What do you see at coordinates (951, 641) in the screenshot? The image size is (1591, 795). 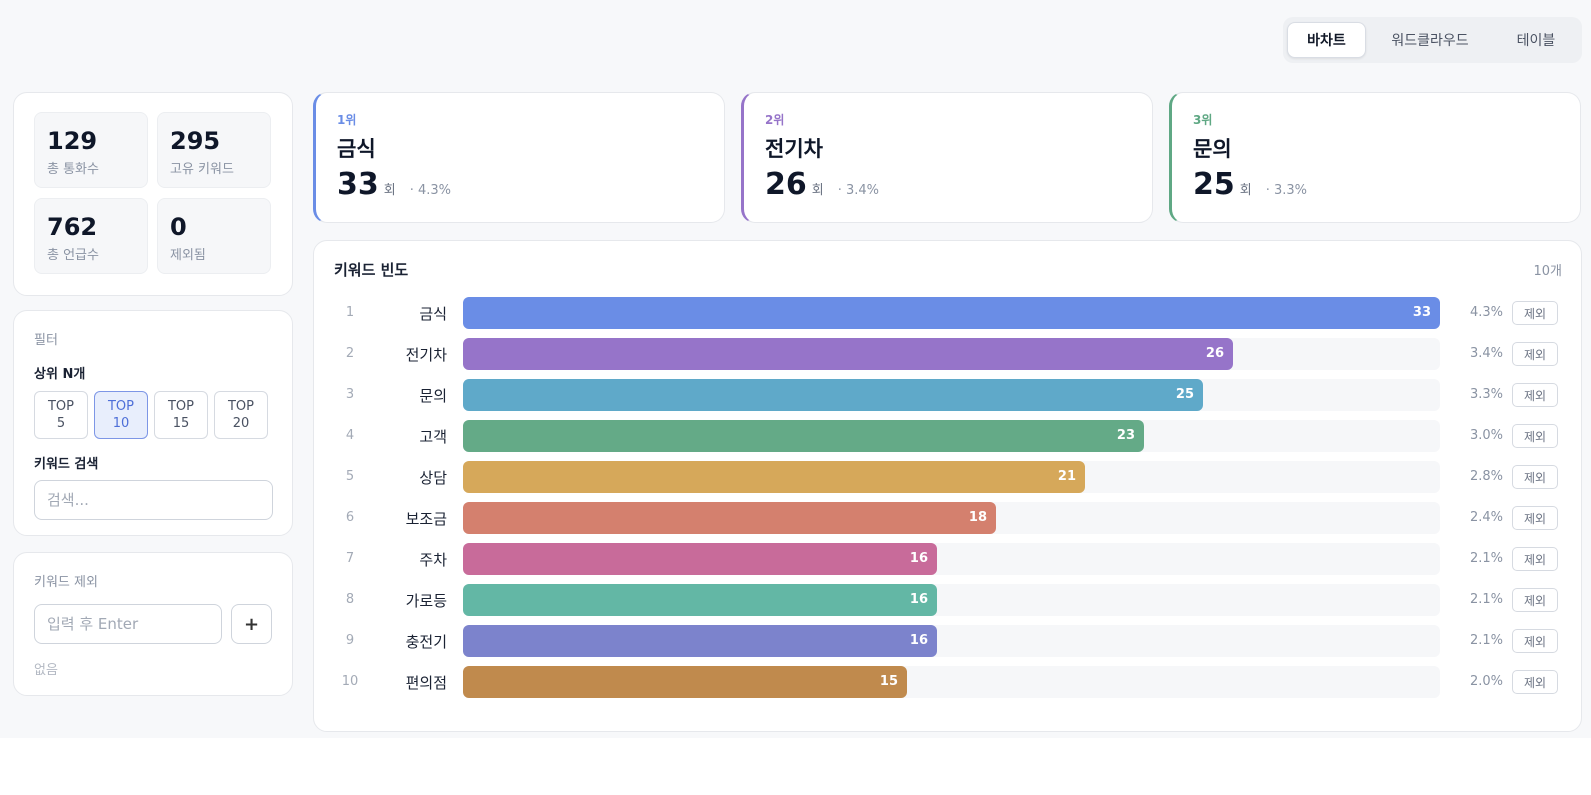 I see `bar-track: 16` at bounding box center [951, 641].